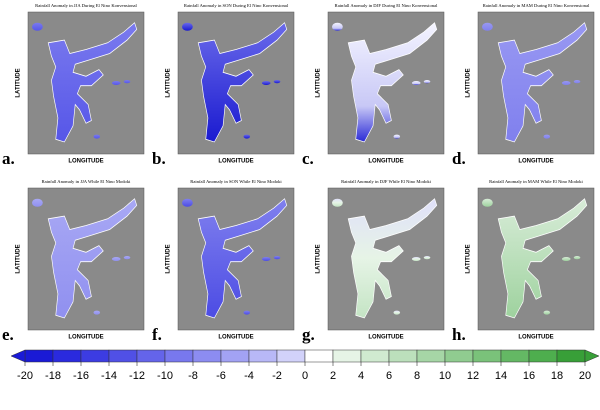 This screenshot has height=410, width=600. Describe the element at coordinates (249, 376) in the screenshot. I see `colorbar-tick-label: -4` at that location.